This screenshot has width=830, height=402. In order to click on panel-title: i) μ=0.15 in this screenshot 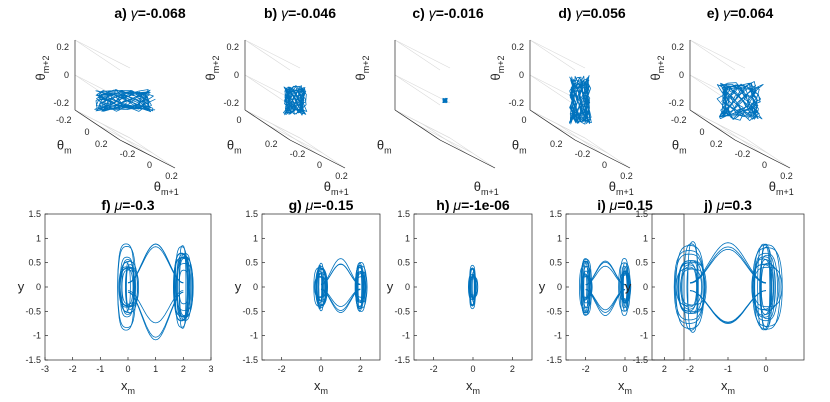, I will do `click(625, 205)`.